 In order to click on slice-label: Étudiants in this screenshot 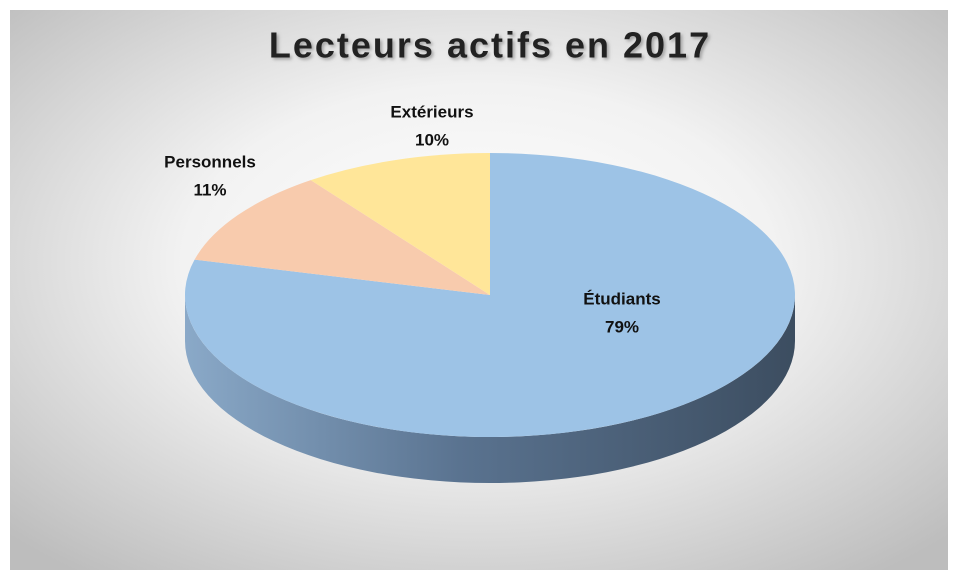, I will do `click(621, 298)`.